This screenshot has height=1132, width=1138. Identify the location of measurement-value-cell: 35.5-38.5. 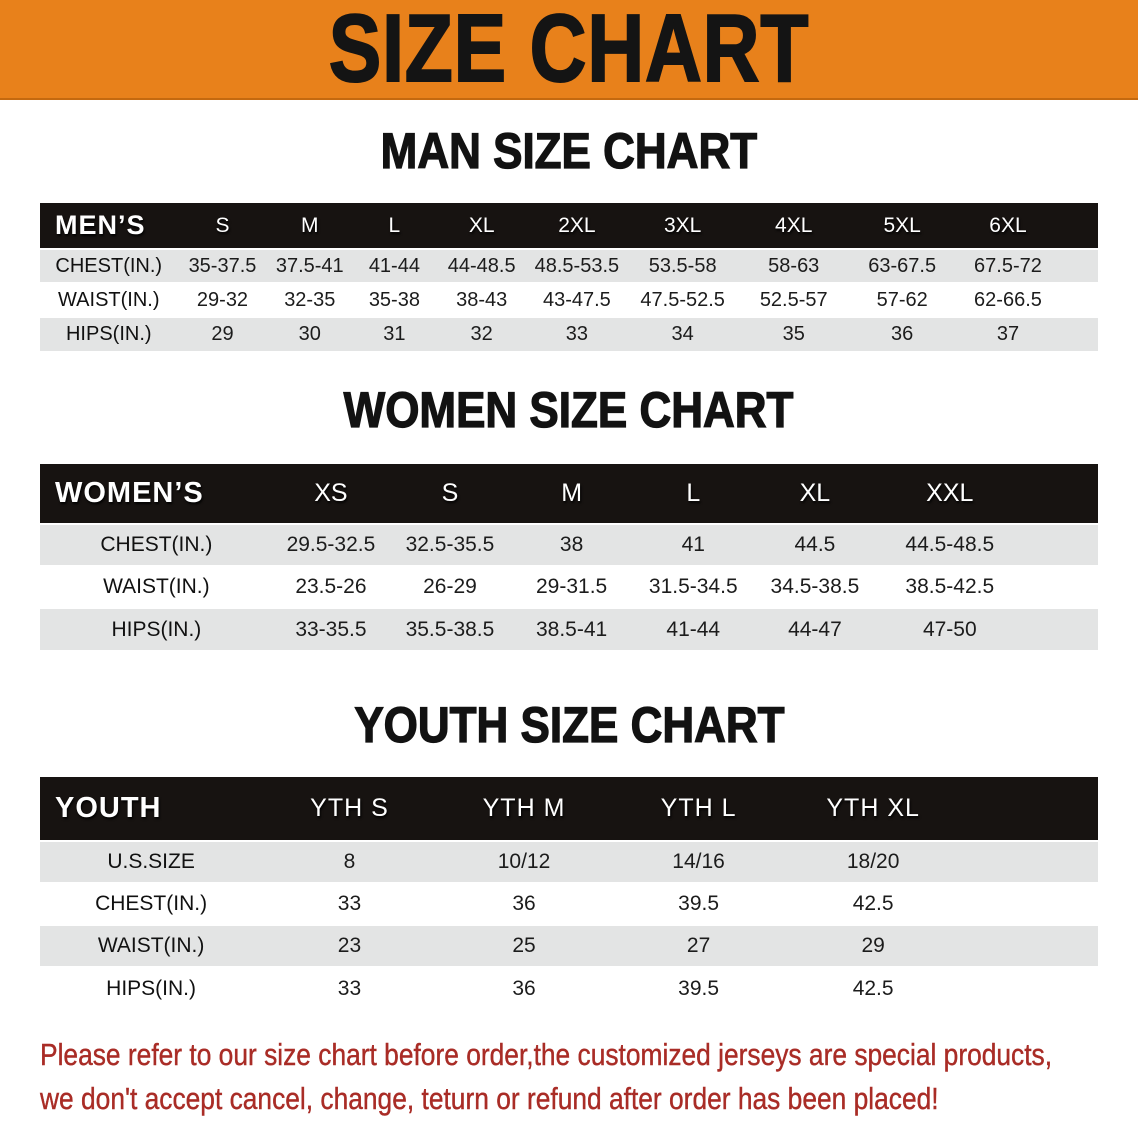
(450, 629).